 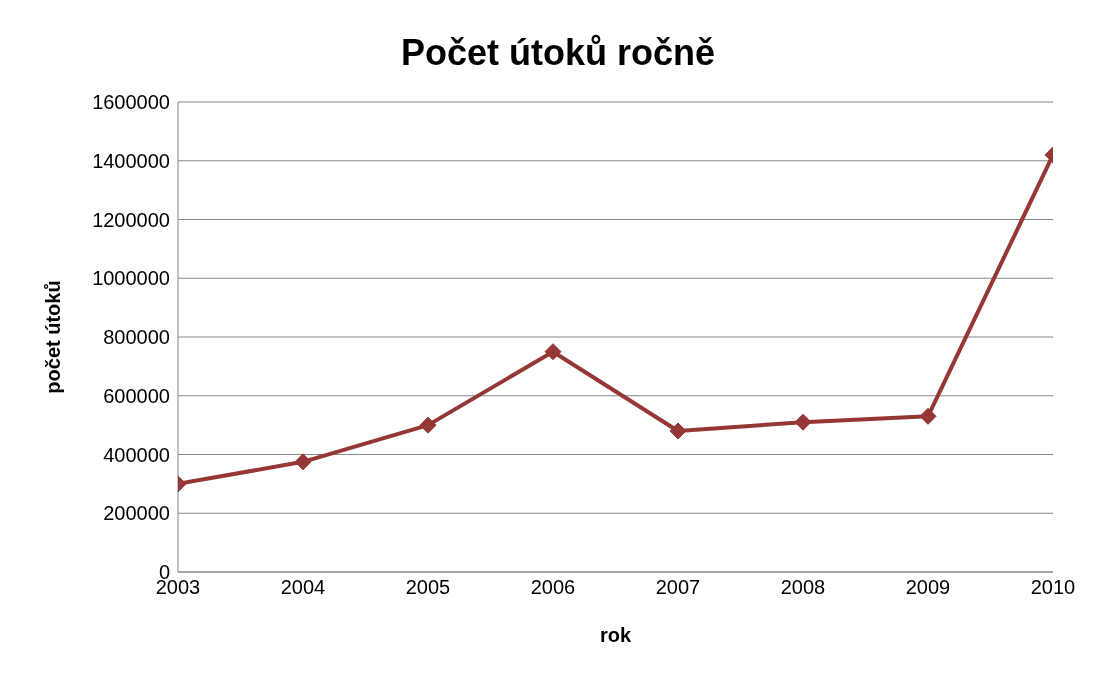 I want to click on x-tick-label: 2006, so click(x=553, y=587).